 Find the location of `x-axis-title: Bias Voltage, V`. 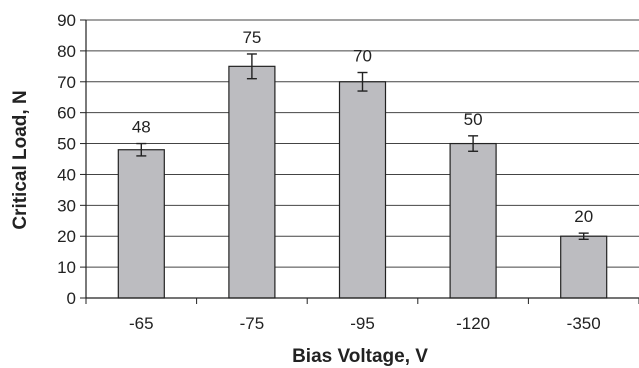

x-axis-title: Bias Voltage, V is located at coordinates (360, 356).